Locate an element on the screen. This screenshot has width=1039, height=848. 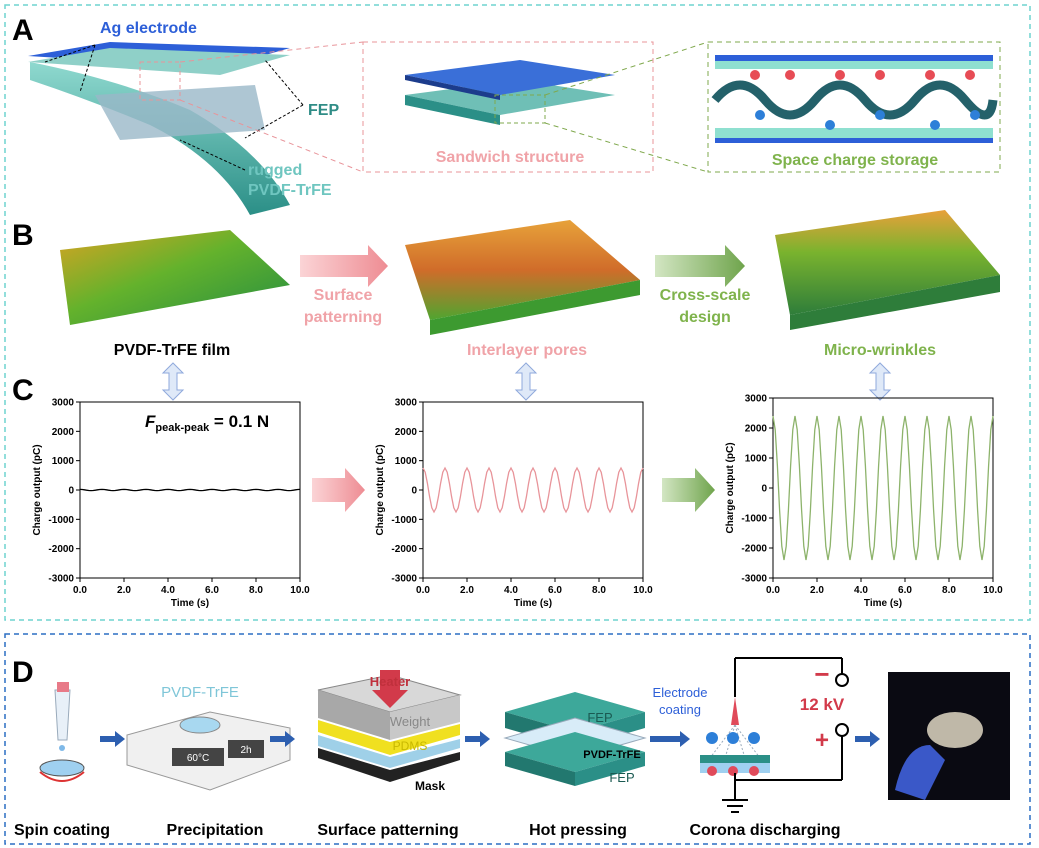
label: 12 kV is located at coordinates (822, 704).